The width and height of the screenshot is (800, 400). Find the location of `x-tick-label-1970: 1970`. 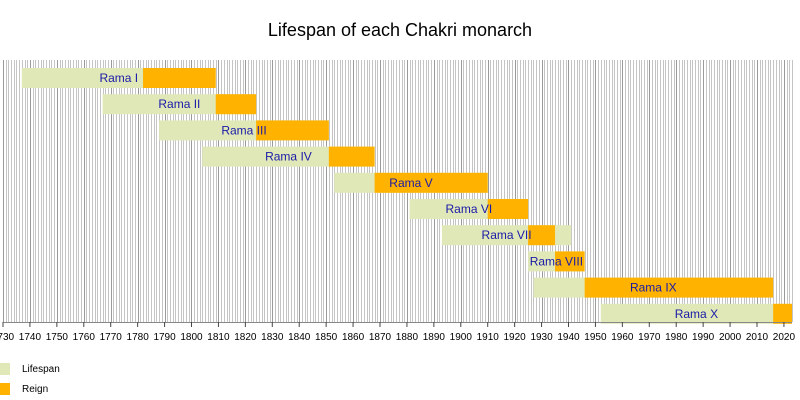

x-tick-label-1970: 1970 is located at coordinates (649, 337).